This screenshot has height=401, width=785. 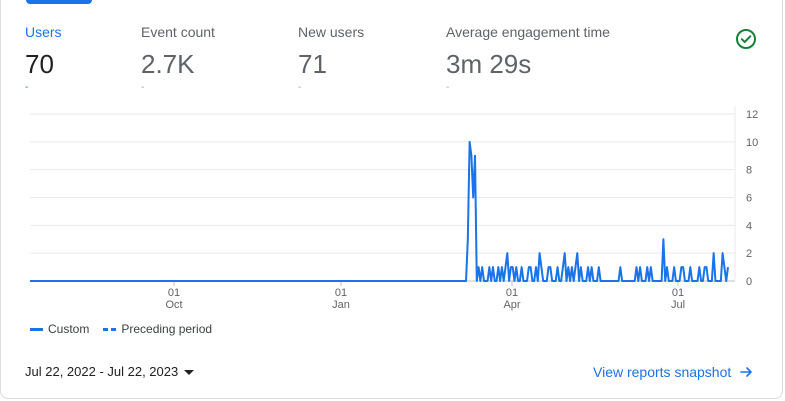 I want to click on chart-legend: Custom Preceding period, so click(x=128, y=329).